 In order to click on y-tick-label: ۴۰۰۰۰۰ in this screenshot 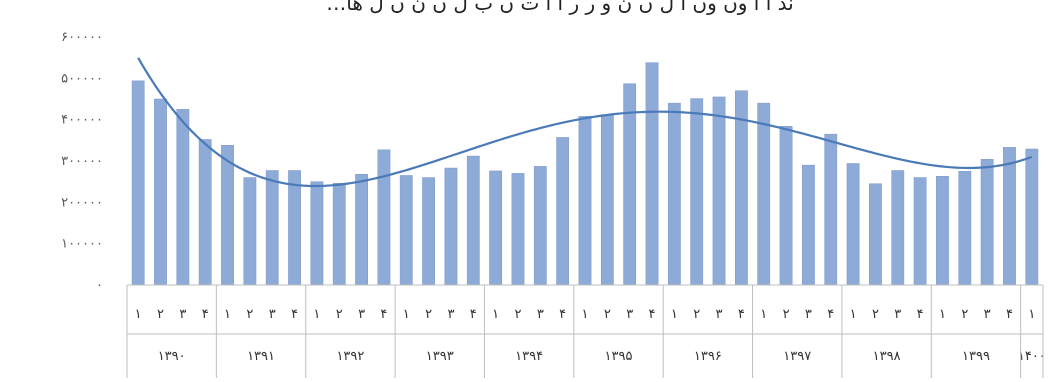, I will do `click(82, 120)`.